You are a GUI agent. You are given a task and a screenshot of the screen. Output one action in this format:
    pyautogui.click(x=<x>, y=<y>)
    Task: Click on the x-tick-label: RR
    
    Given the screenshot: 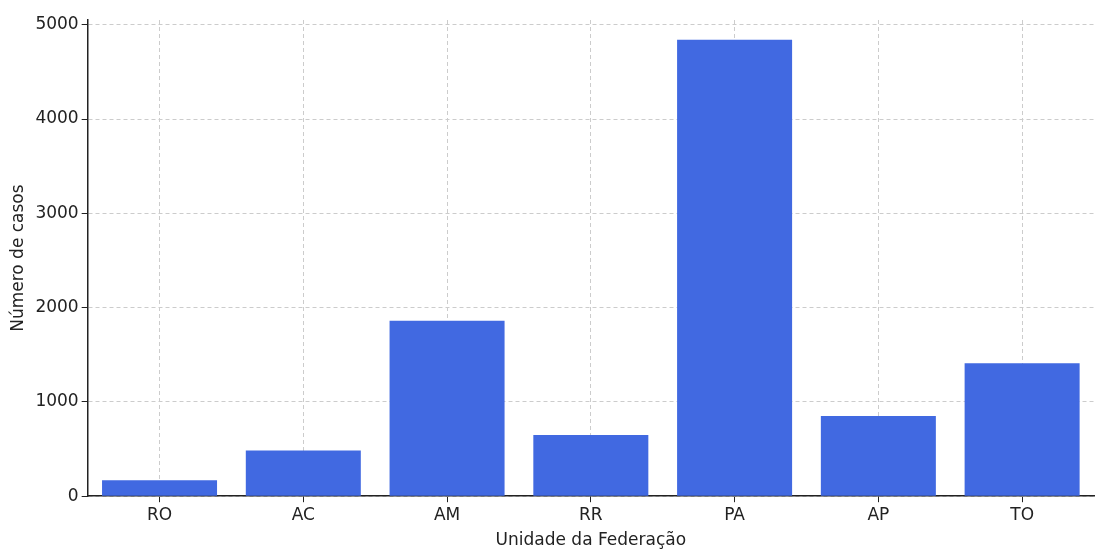 What is the action you would take?
    pyautogui.click(x=591, y=513)
    